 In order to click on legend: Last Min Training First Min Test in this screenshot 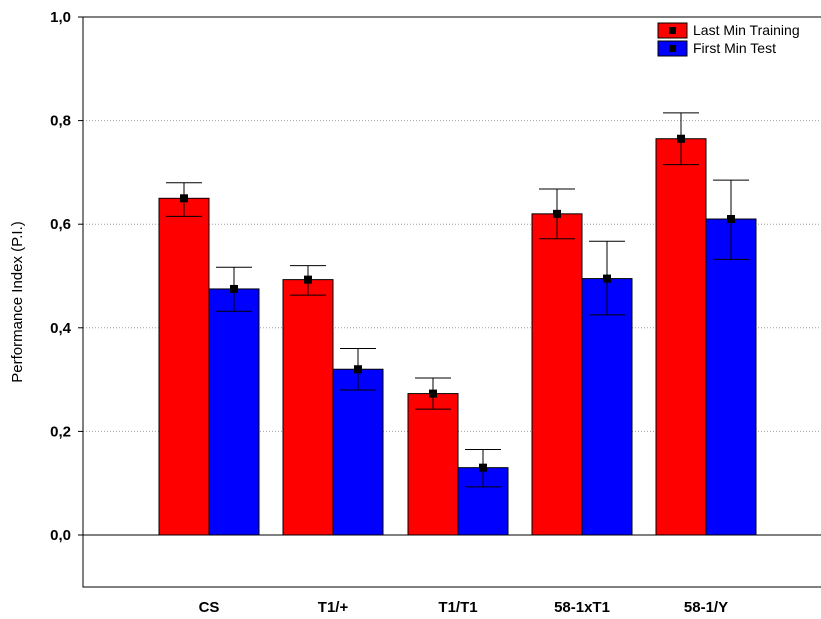, I will do `click(728, 39)`.